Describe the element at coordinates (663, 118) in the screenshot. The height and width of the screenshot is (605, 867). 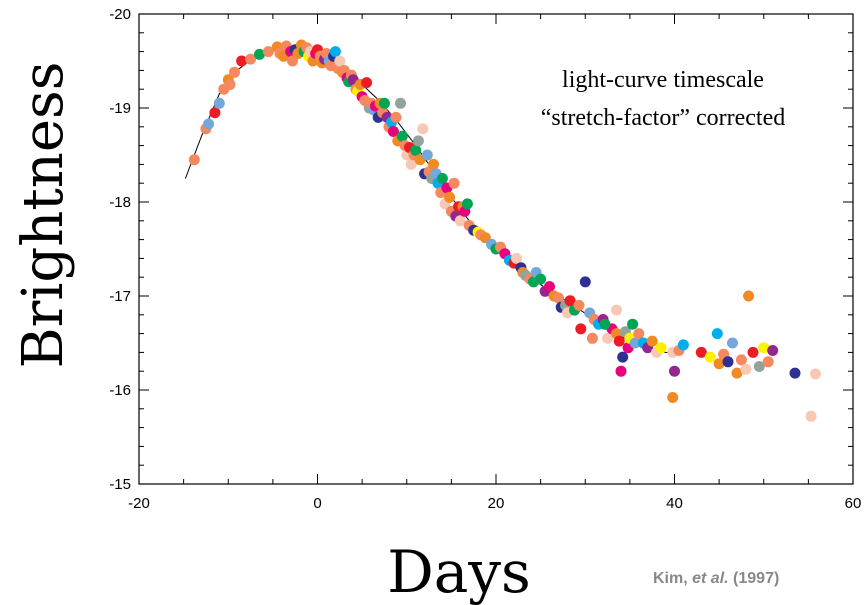
I see `annotation-line-2: “stretch-factor” corrected` at that location.